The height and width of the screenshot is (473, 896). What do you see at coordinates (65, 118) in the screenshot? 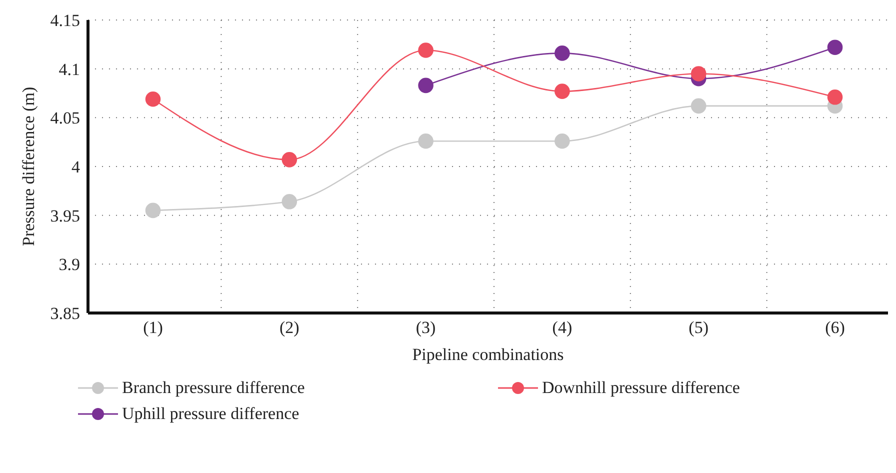
I see `y-tick-label: 4.05` at bounding box center [65, 118].